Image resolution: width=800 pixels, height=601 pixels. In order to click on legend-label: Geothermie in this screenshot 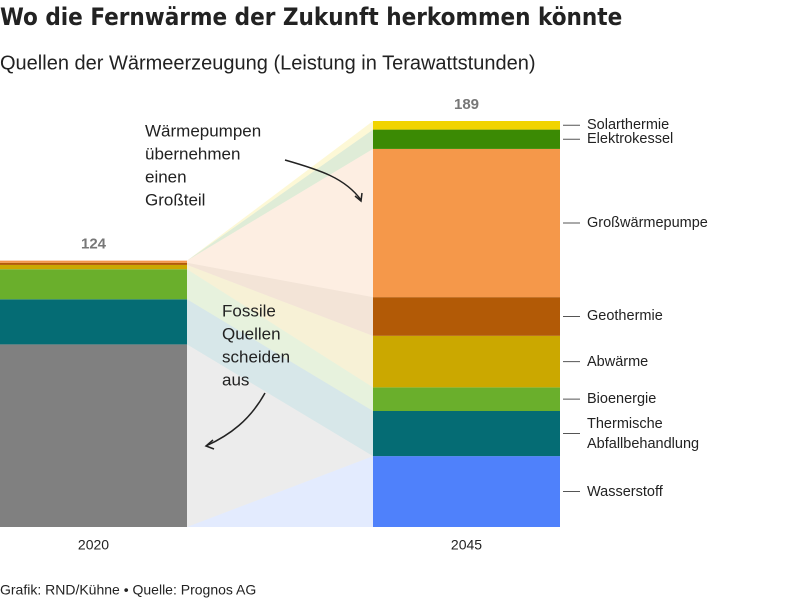, I will do `click(625, 316)`.